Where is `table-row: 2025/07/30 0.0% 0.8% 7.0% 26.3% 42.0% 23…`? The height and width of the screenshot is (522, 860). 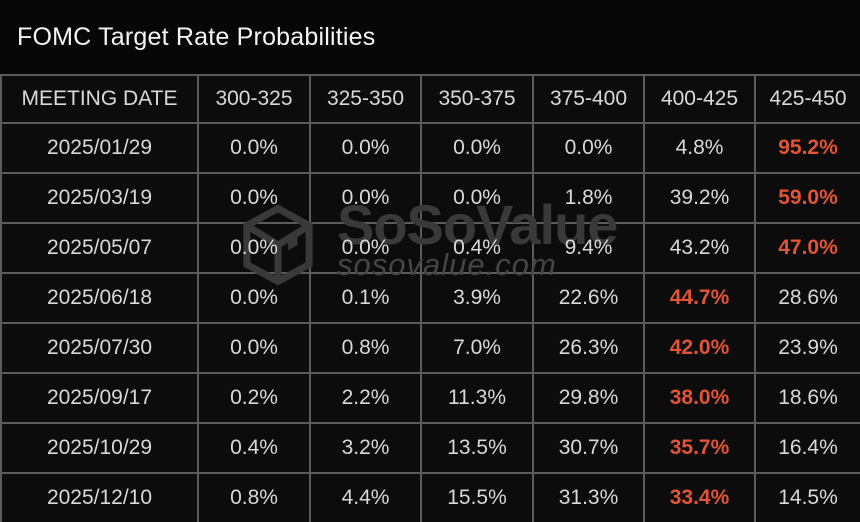
table-row: 2025/07/30 0.0% 0.8% 7.0% 26.3% 42.0% 23… is located at coordinates (430, 348).